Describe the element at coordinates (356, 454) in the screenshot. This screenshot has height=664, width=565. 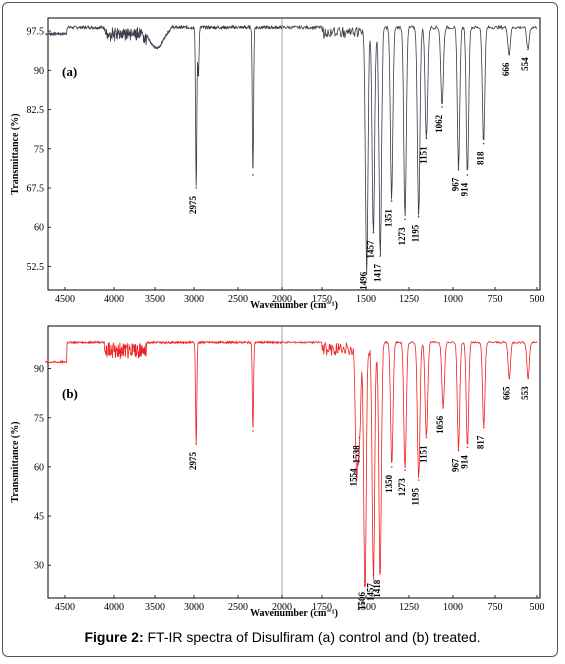
I see `peak-annotation: 1538` at that location.